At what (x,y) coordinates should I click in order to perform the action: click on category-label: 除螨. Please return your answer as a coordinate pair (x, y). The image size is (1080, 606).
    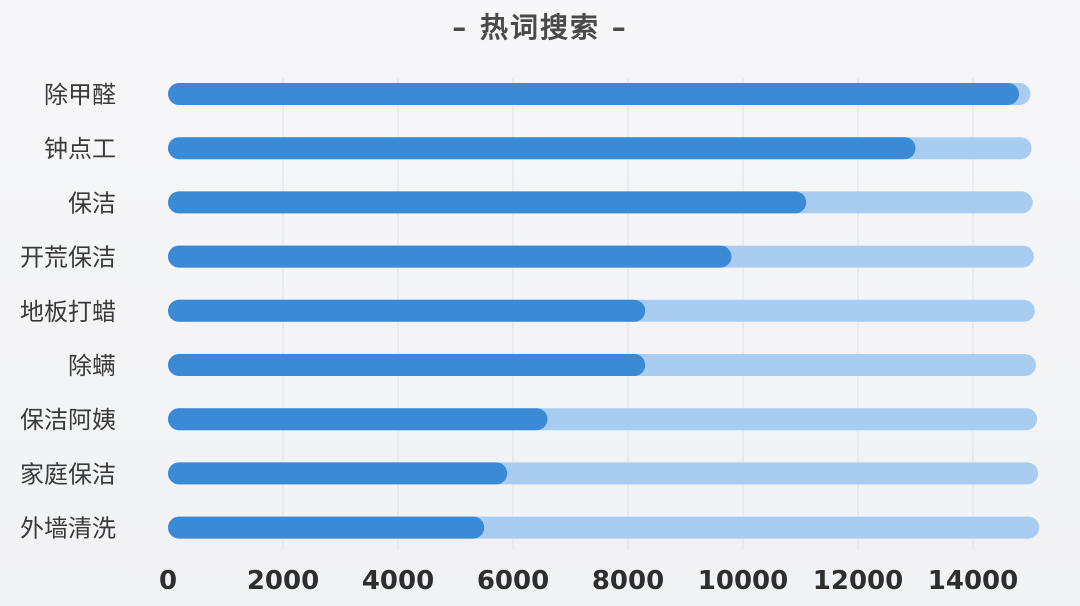
    Looking at the image, I should click on (92, 366).